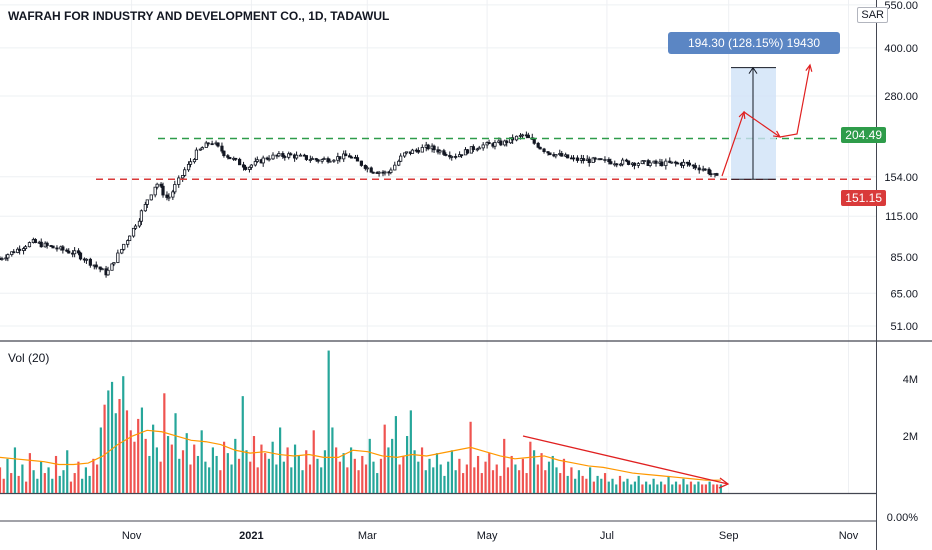 The image size is (932, 550). Describe the element at coordinates (487, 536) in the screenshot. I see `time-tick-label: May` at that location.